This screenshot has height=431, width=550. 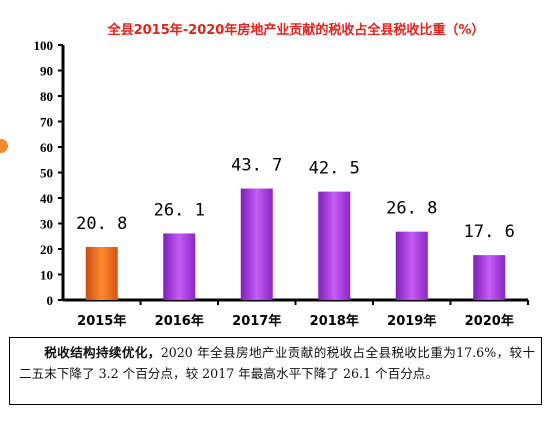 I want to click on x-tick-label: 2018年, so click(x=334, y=321).